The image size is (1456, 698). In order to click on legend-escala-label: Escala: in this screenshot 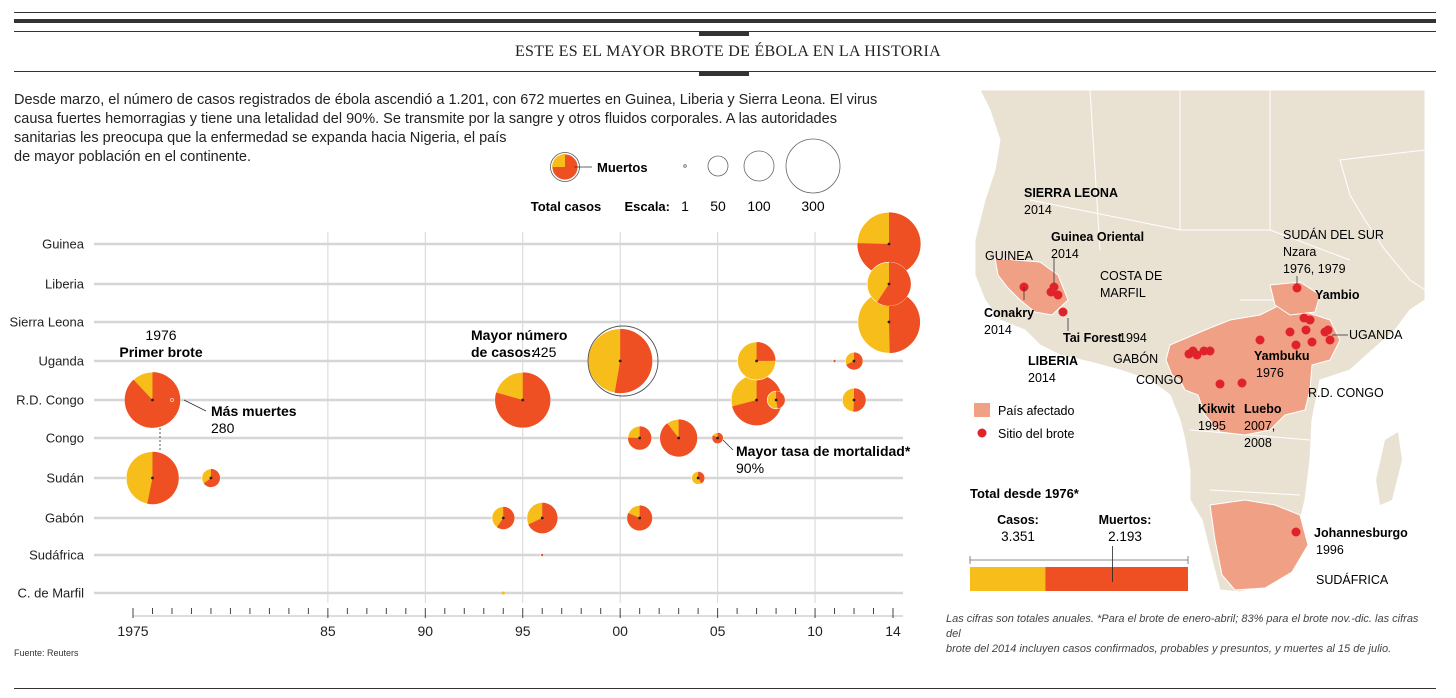, I will do `click(647, 206)`.